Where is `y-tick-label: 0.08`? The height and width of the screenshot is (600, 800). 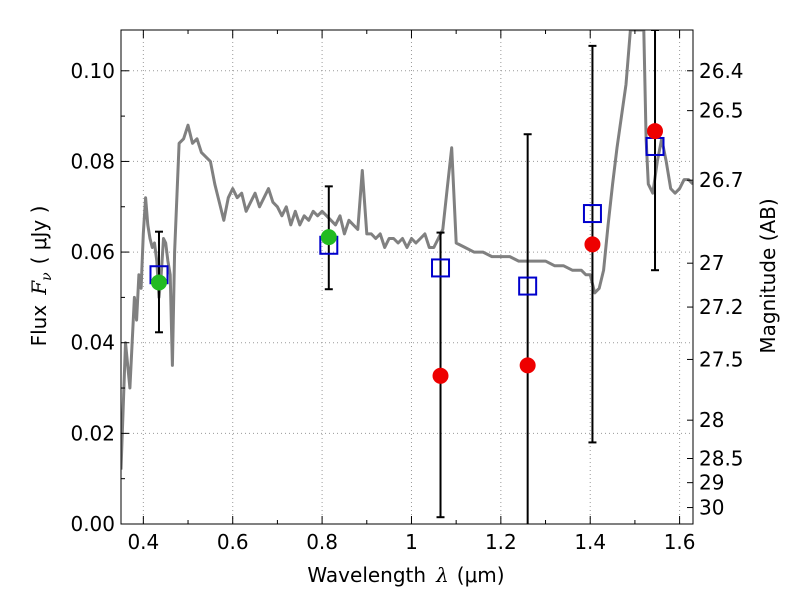
y-tick-label: 0.08 is located at coordinates (92, 161).